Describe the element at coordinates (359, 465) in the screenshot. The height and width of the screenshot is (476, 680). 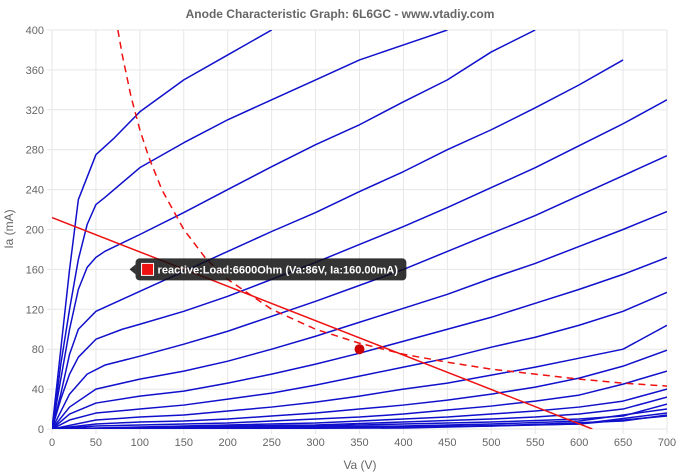
I see `x-axis-title: Va (V)` at that location.